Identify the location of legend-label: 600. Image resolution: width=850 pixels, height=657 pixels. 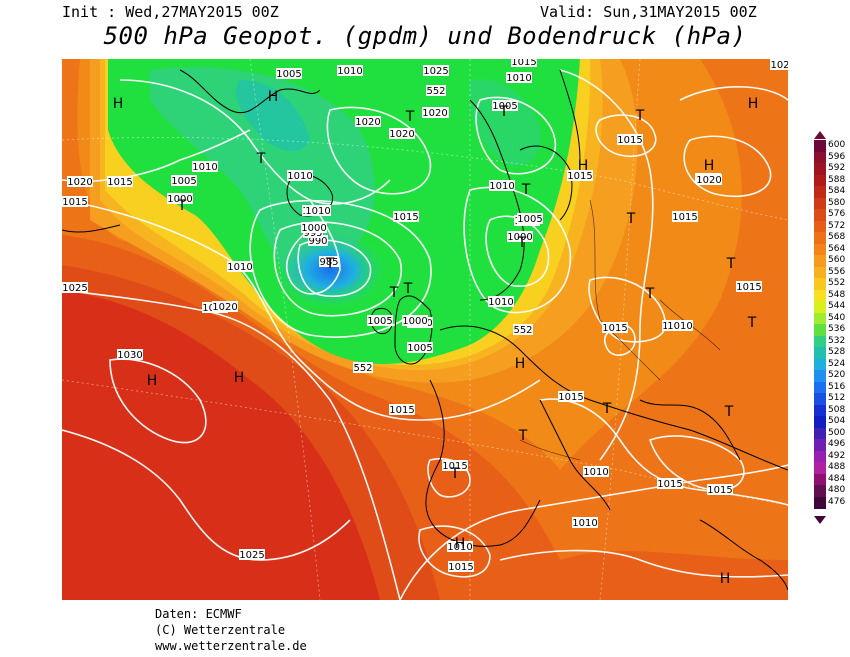
(837, 145).